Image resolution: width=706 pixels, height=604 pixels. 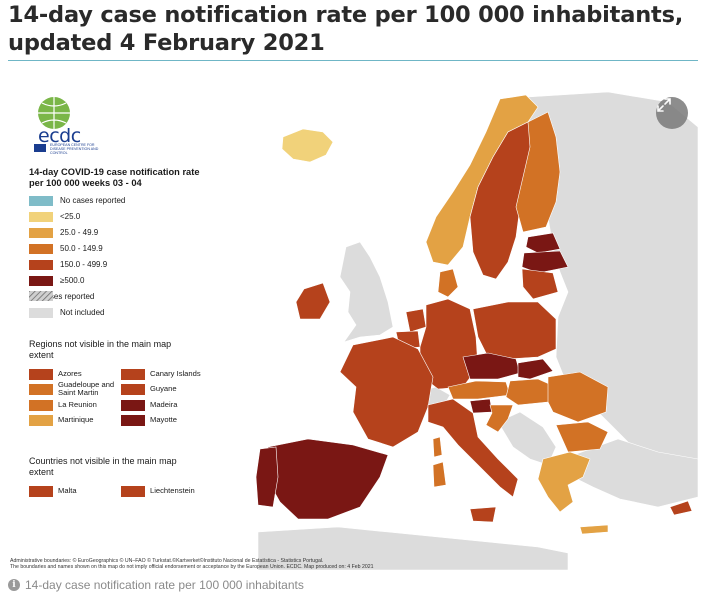 I want to click on country-iceland, so click(x=307, y=145).